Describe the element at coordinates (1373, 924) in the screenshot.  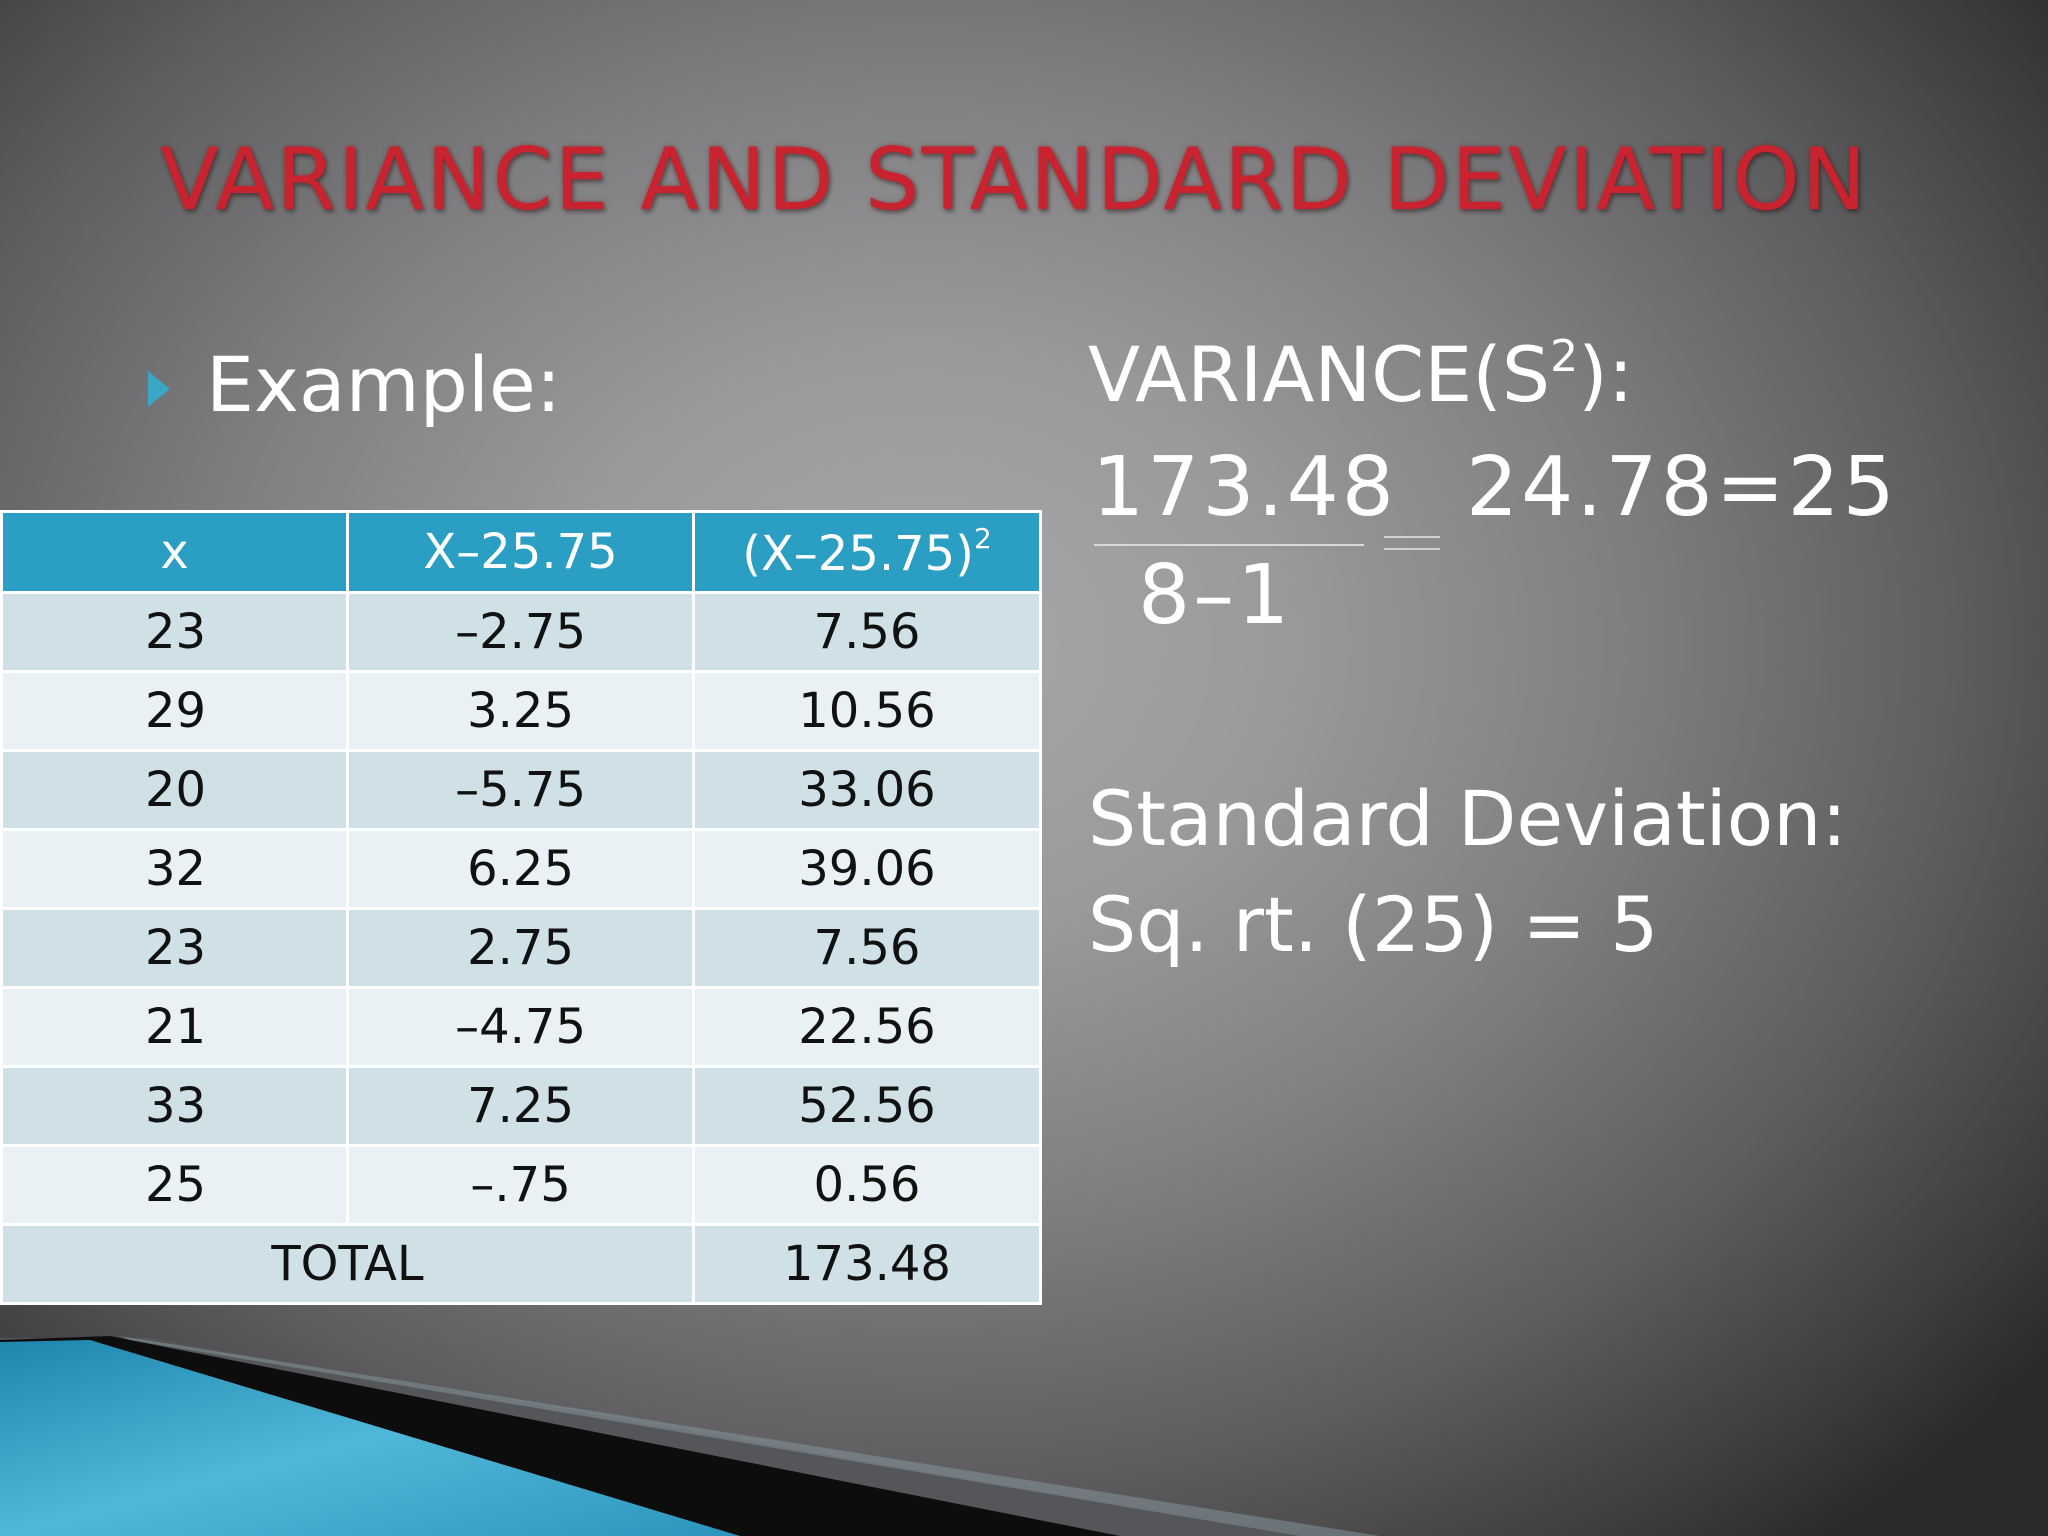
I see `standard-deviation-formula: Sq. rt. (25) = 5` at that location.